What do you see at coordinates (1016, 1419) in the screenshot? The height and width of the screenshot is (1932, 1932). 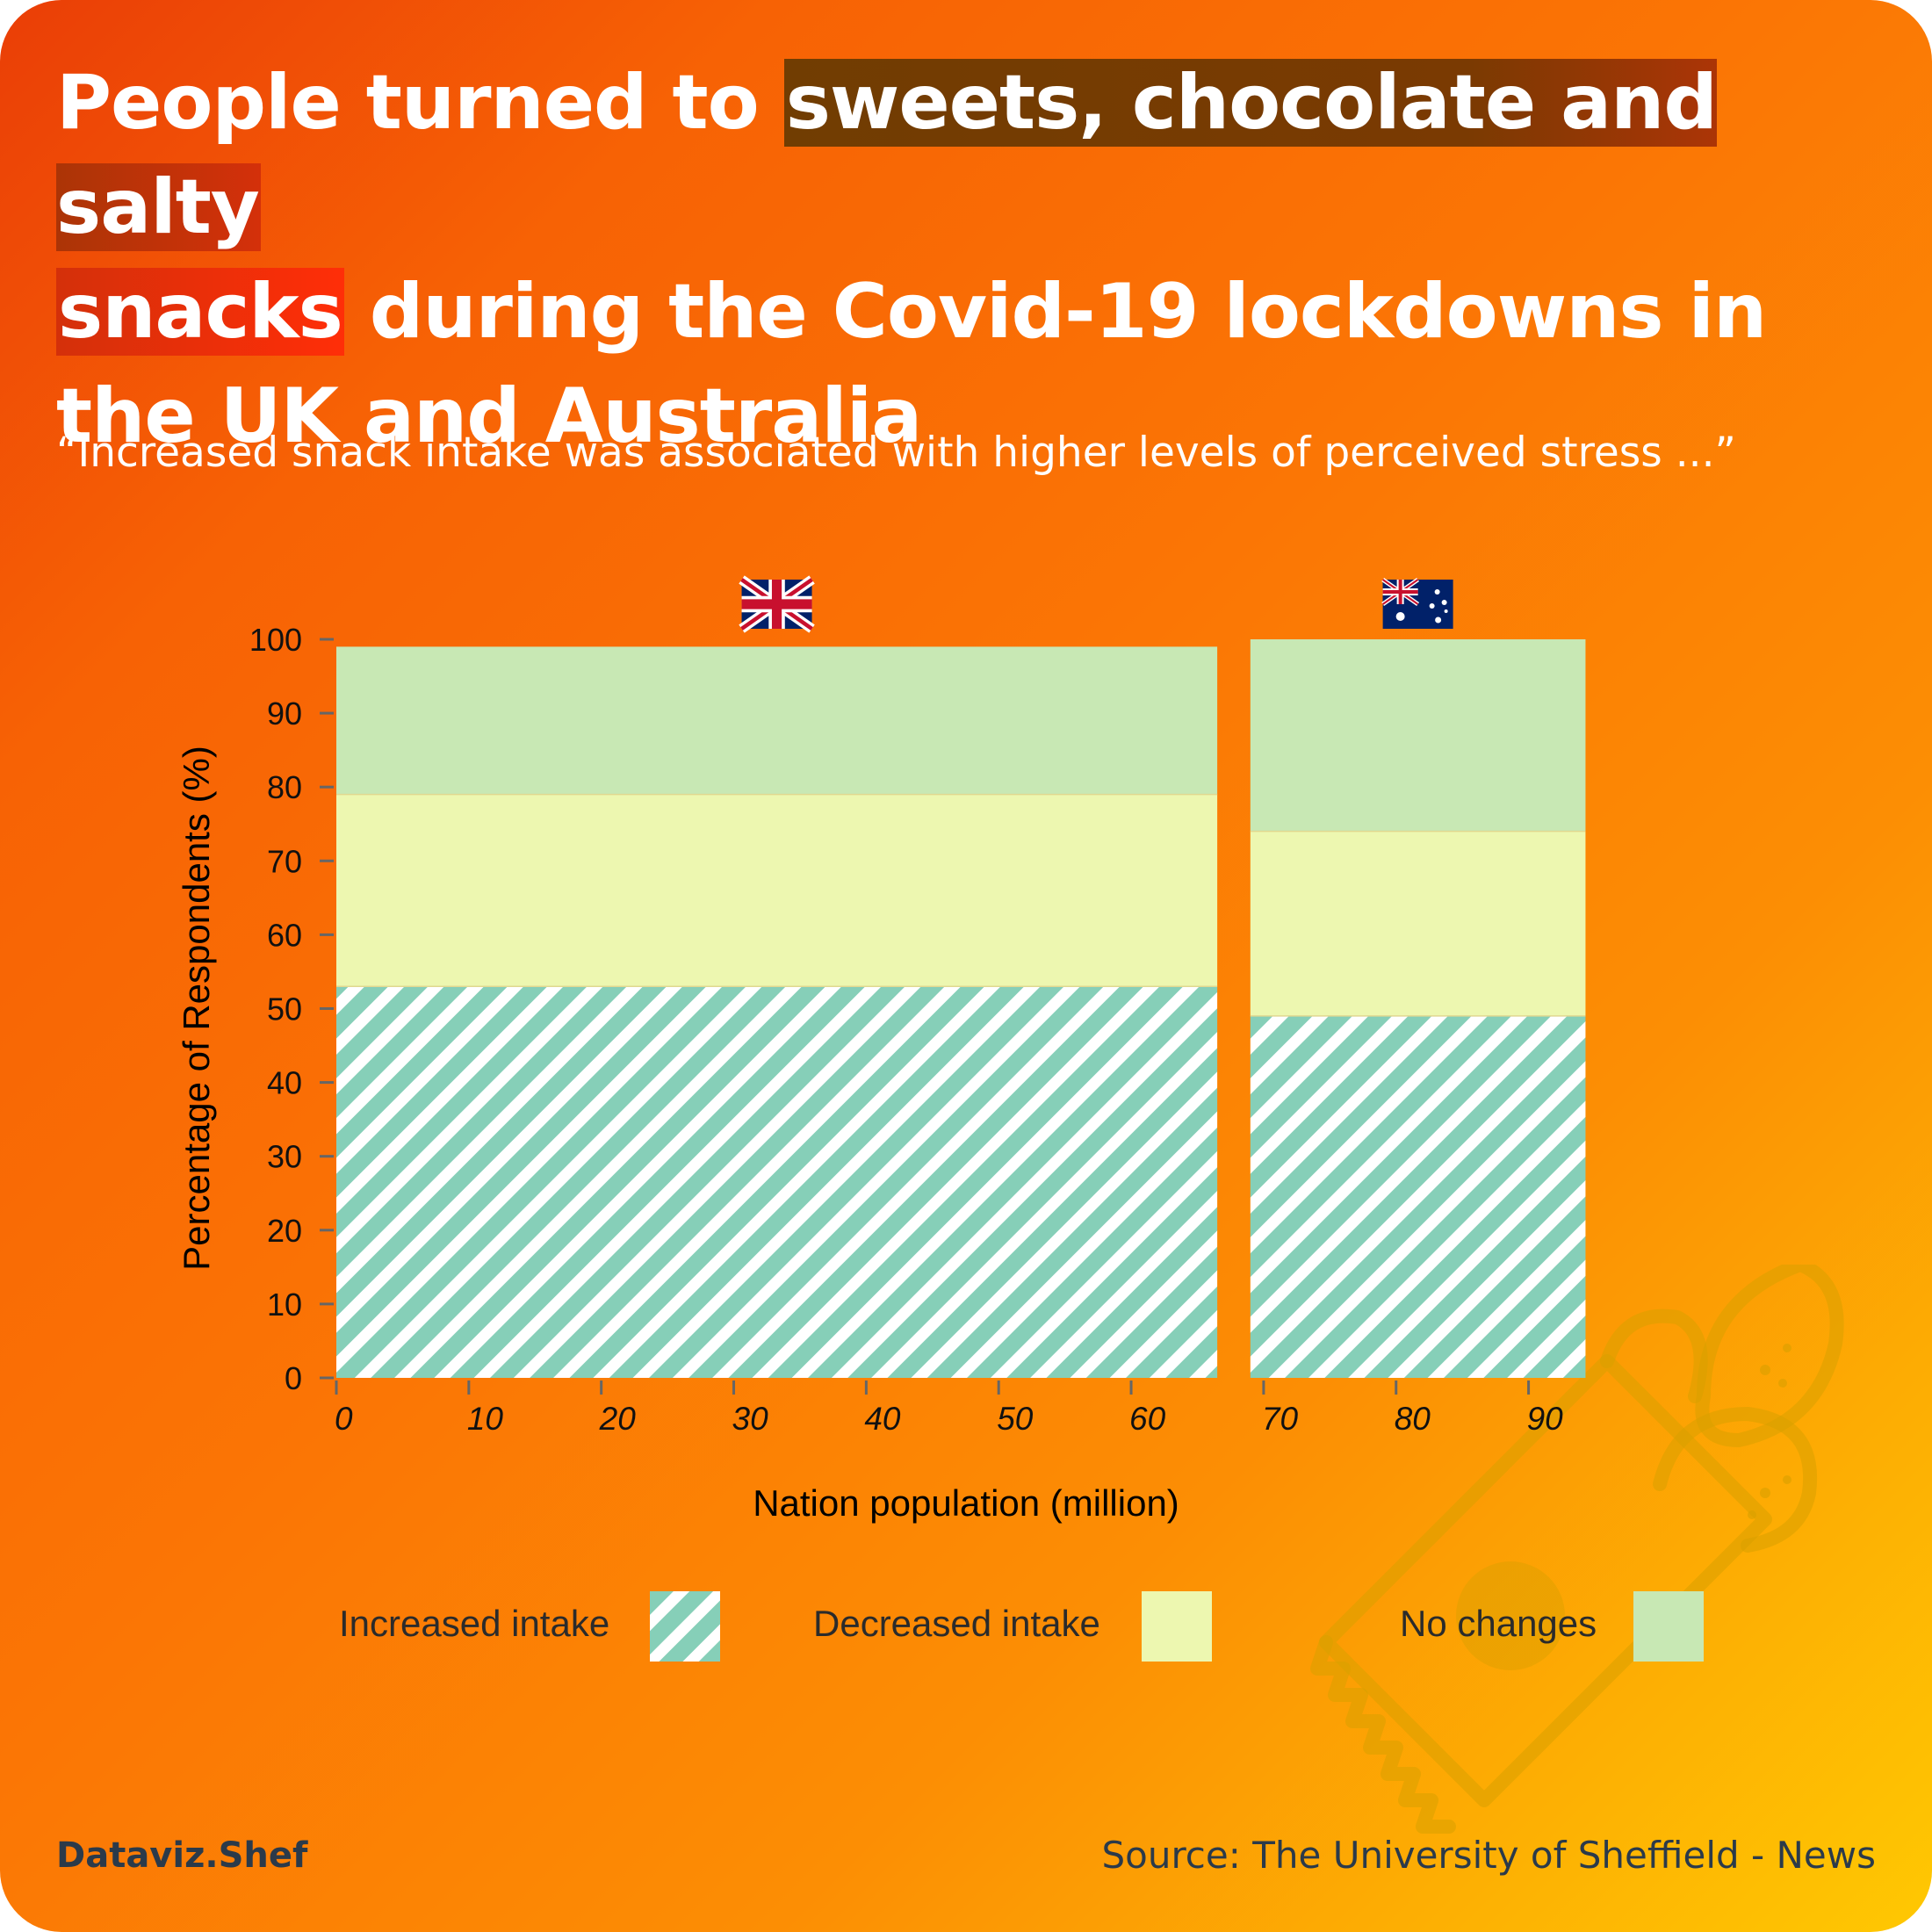 I see `x-tick-label: 50` at bounding box center [1016, 1419].